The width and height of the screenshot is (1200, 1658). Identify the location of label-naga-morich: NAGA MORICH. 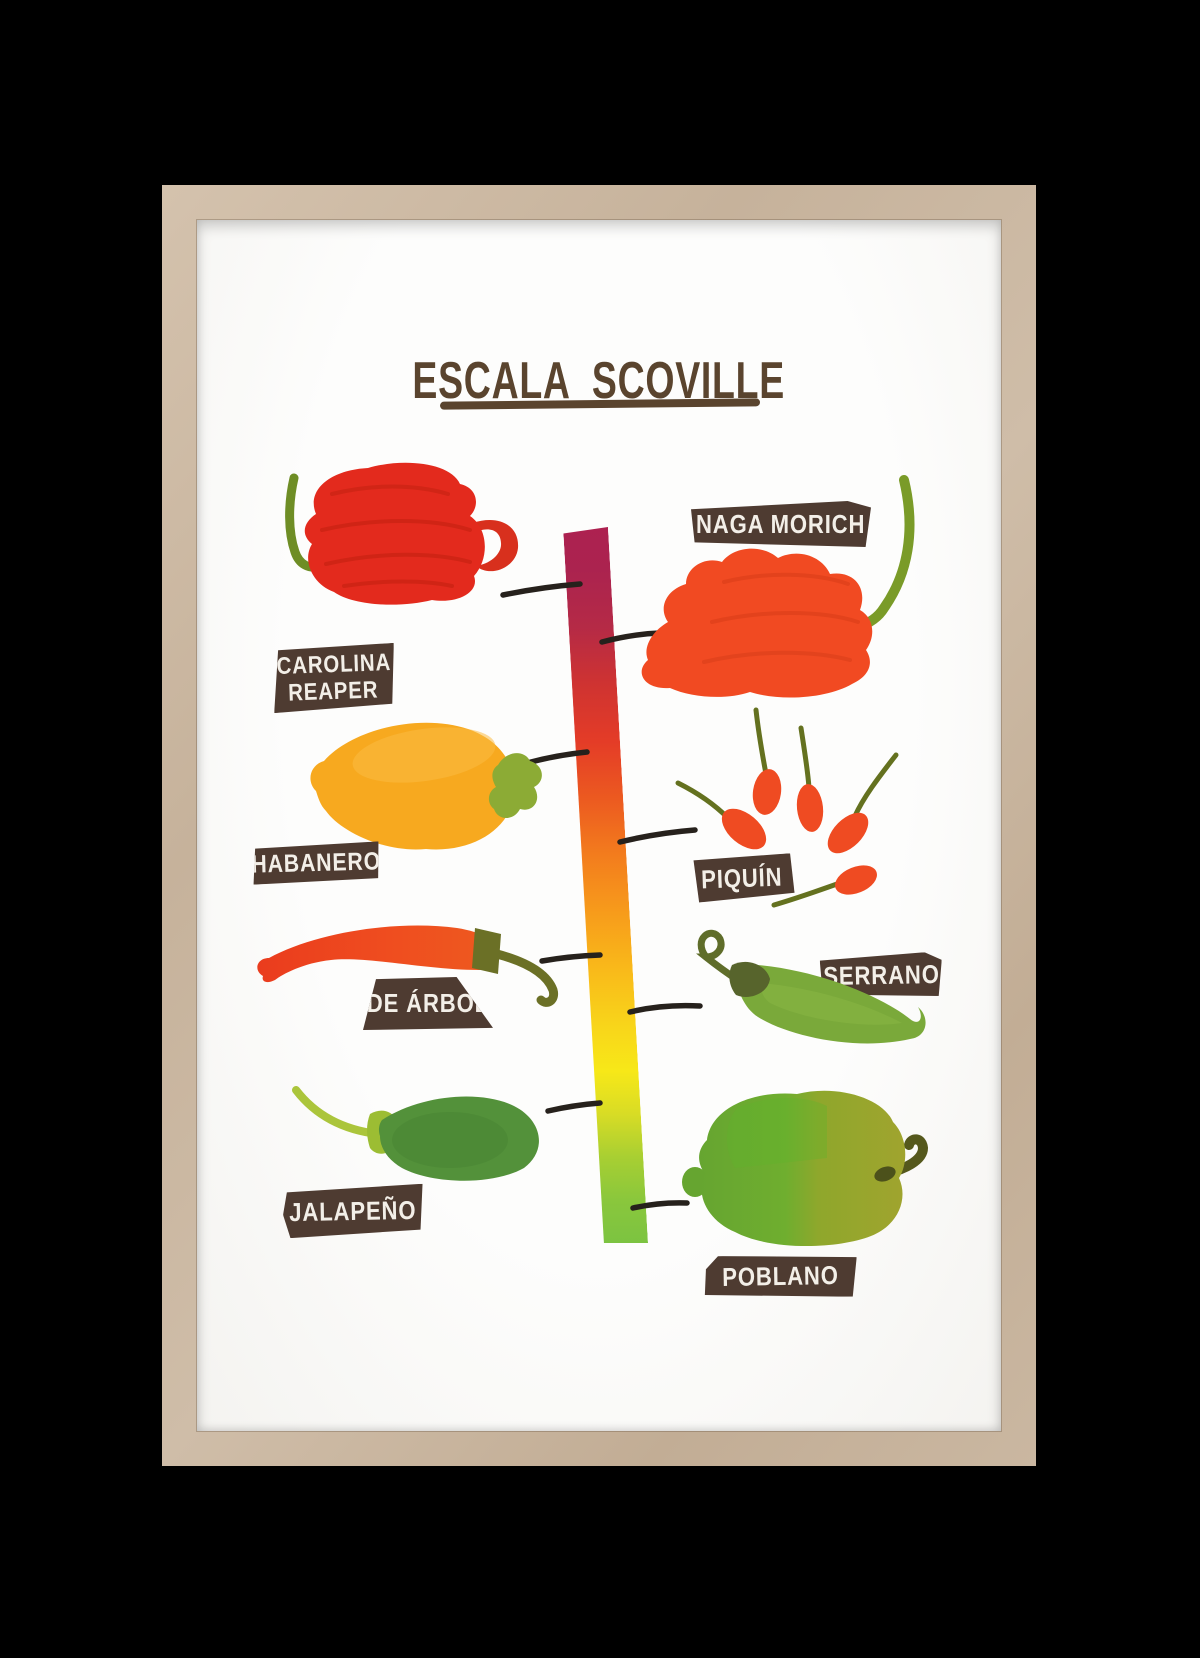
(781, 524).